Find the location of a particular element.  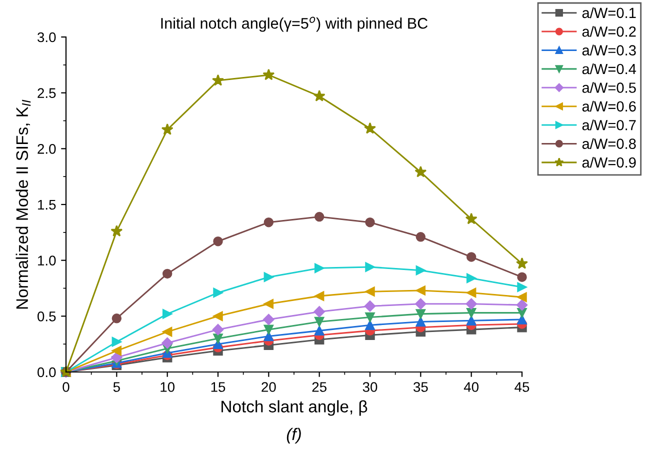

x-tick-label: 5 is located at coordinates (116, 387).